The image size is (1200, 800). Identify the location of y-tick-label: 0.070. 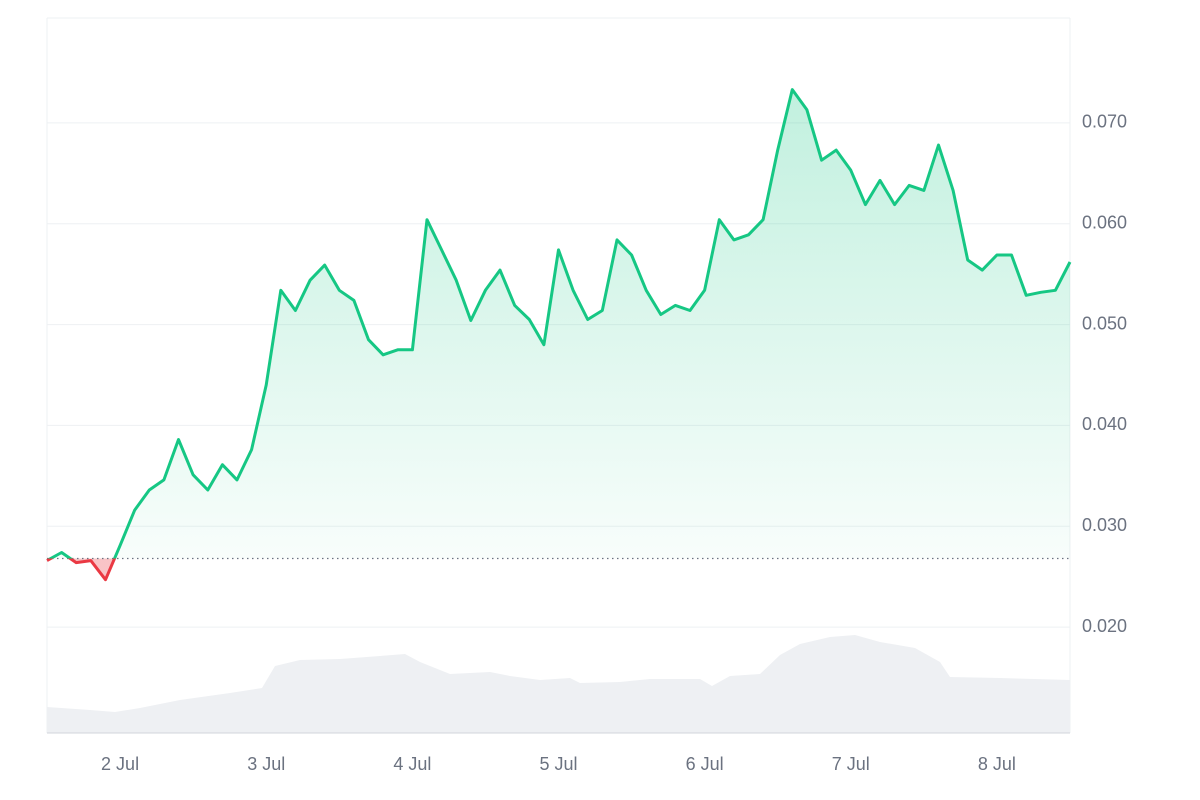
(1104, 122).